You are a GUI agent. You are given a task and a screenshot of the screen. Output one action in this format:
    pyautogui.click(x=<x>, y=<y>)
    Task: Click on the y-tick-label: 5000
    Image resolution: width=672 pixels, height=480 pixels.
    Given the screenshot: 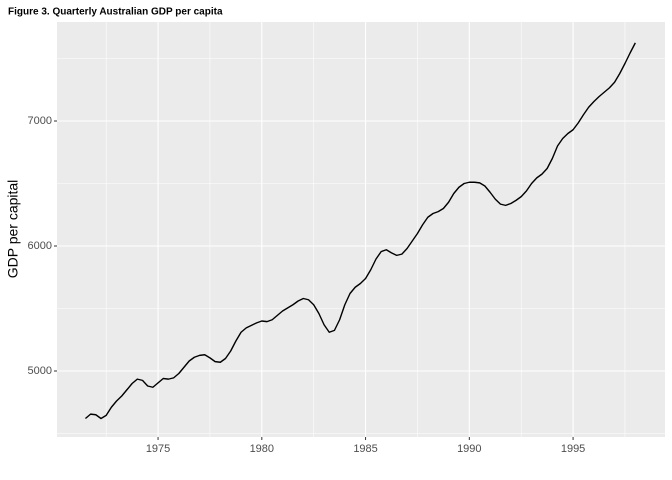 What is the action you would take?
    pyautogui.click(x=40, y=371)
    